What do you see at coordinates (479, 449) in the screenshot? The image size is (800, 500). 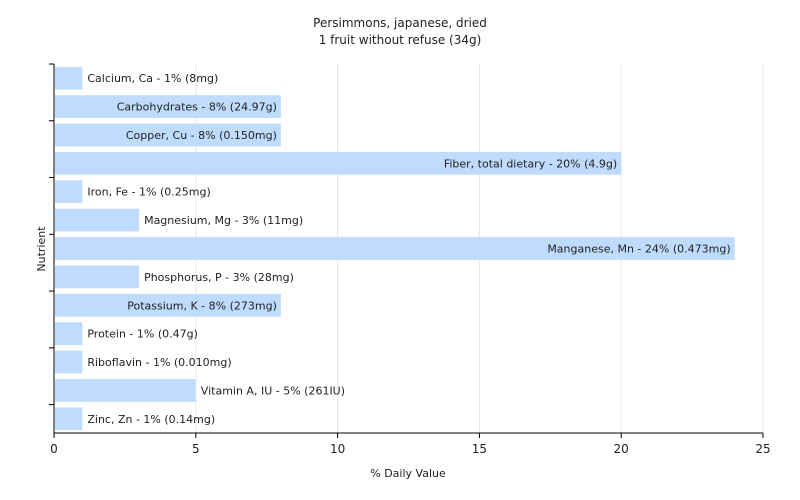 I see `x-tick-label-3: 15` at bounding box center [479, 449].